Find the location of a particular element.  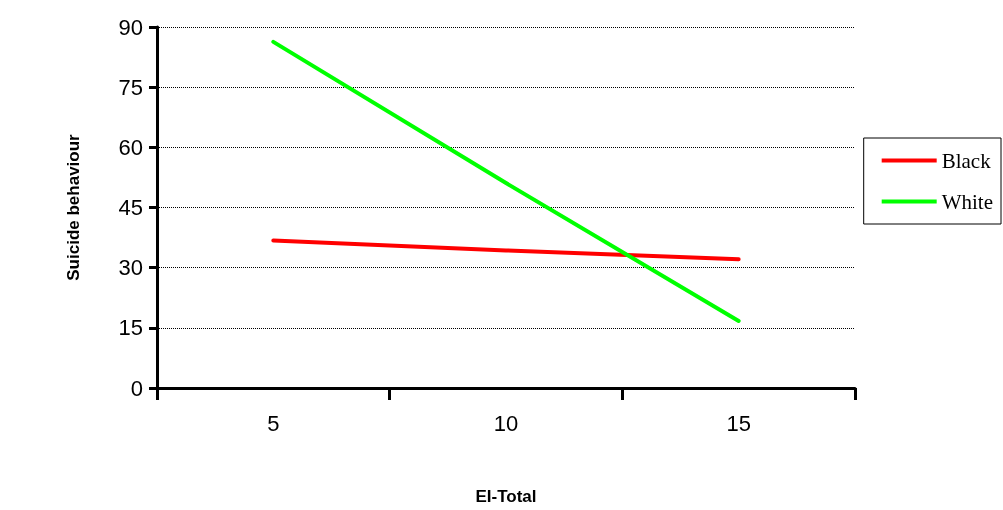

x-tick-label: 5 is located at coordinates (273, 423).